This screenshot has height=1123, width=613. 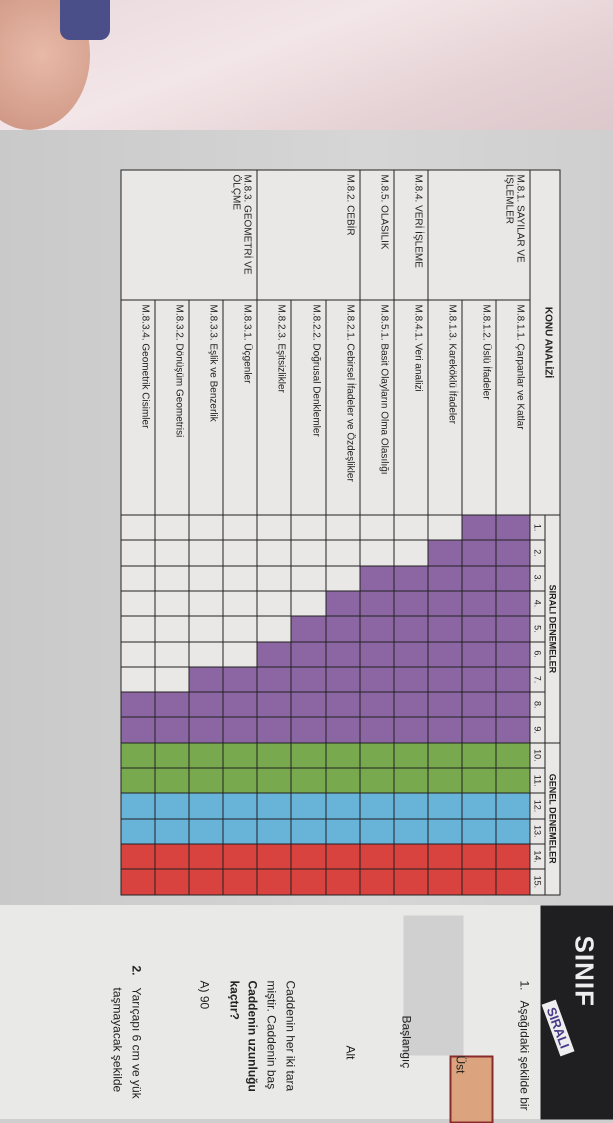 I want to click on test-number: 8., so click(x=537, y=705).